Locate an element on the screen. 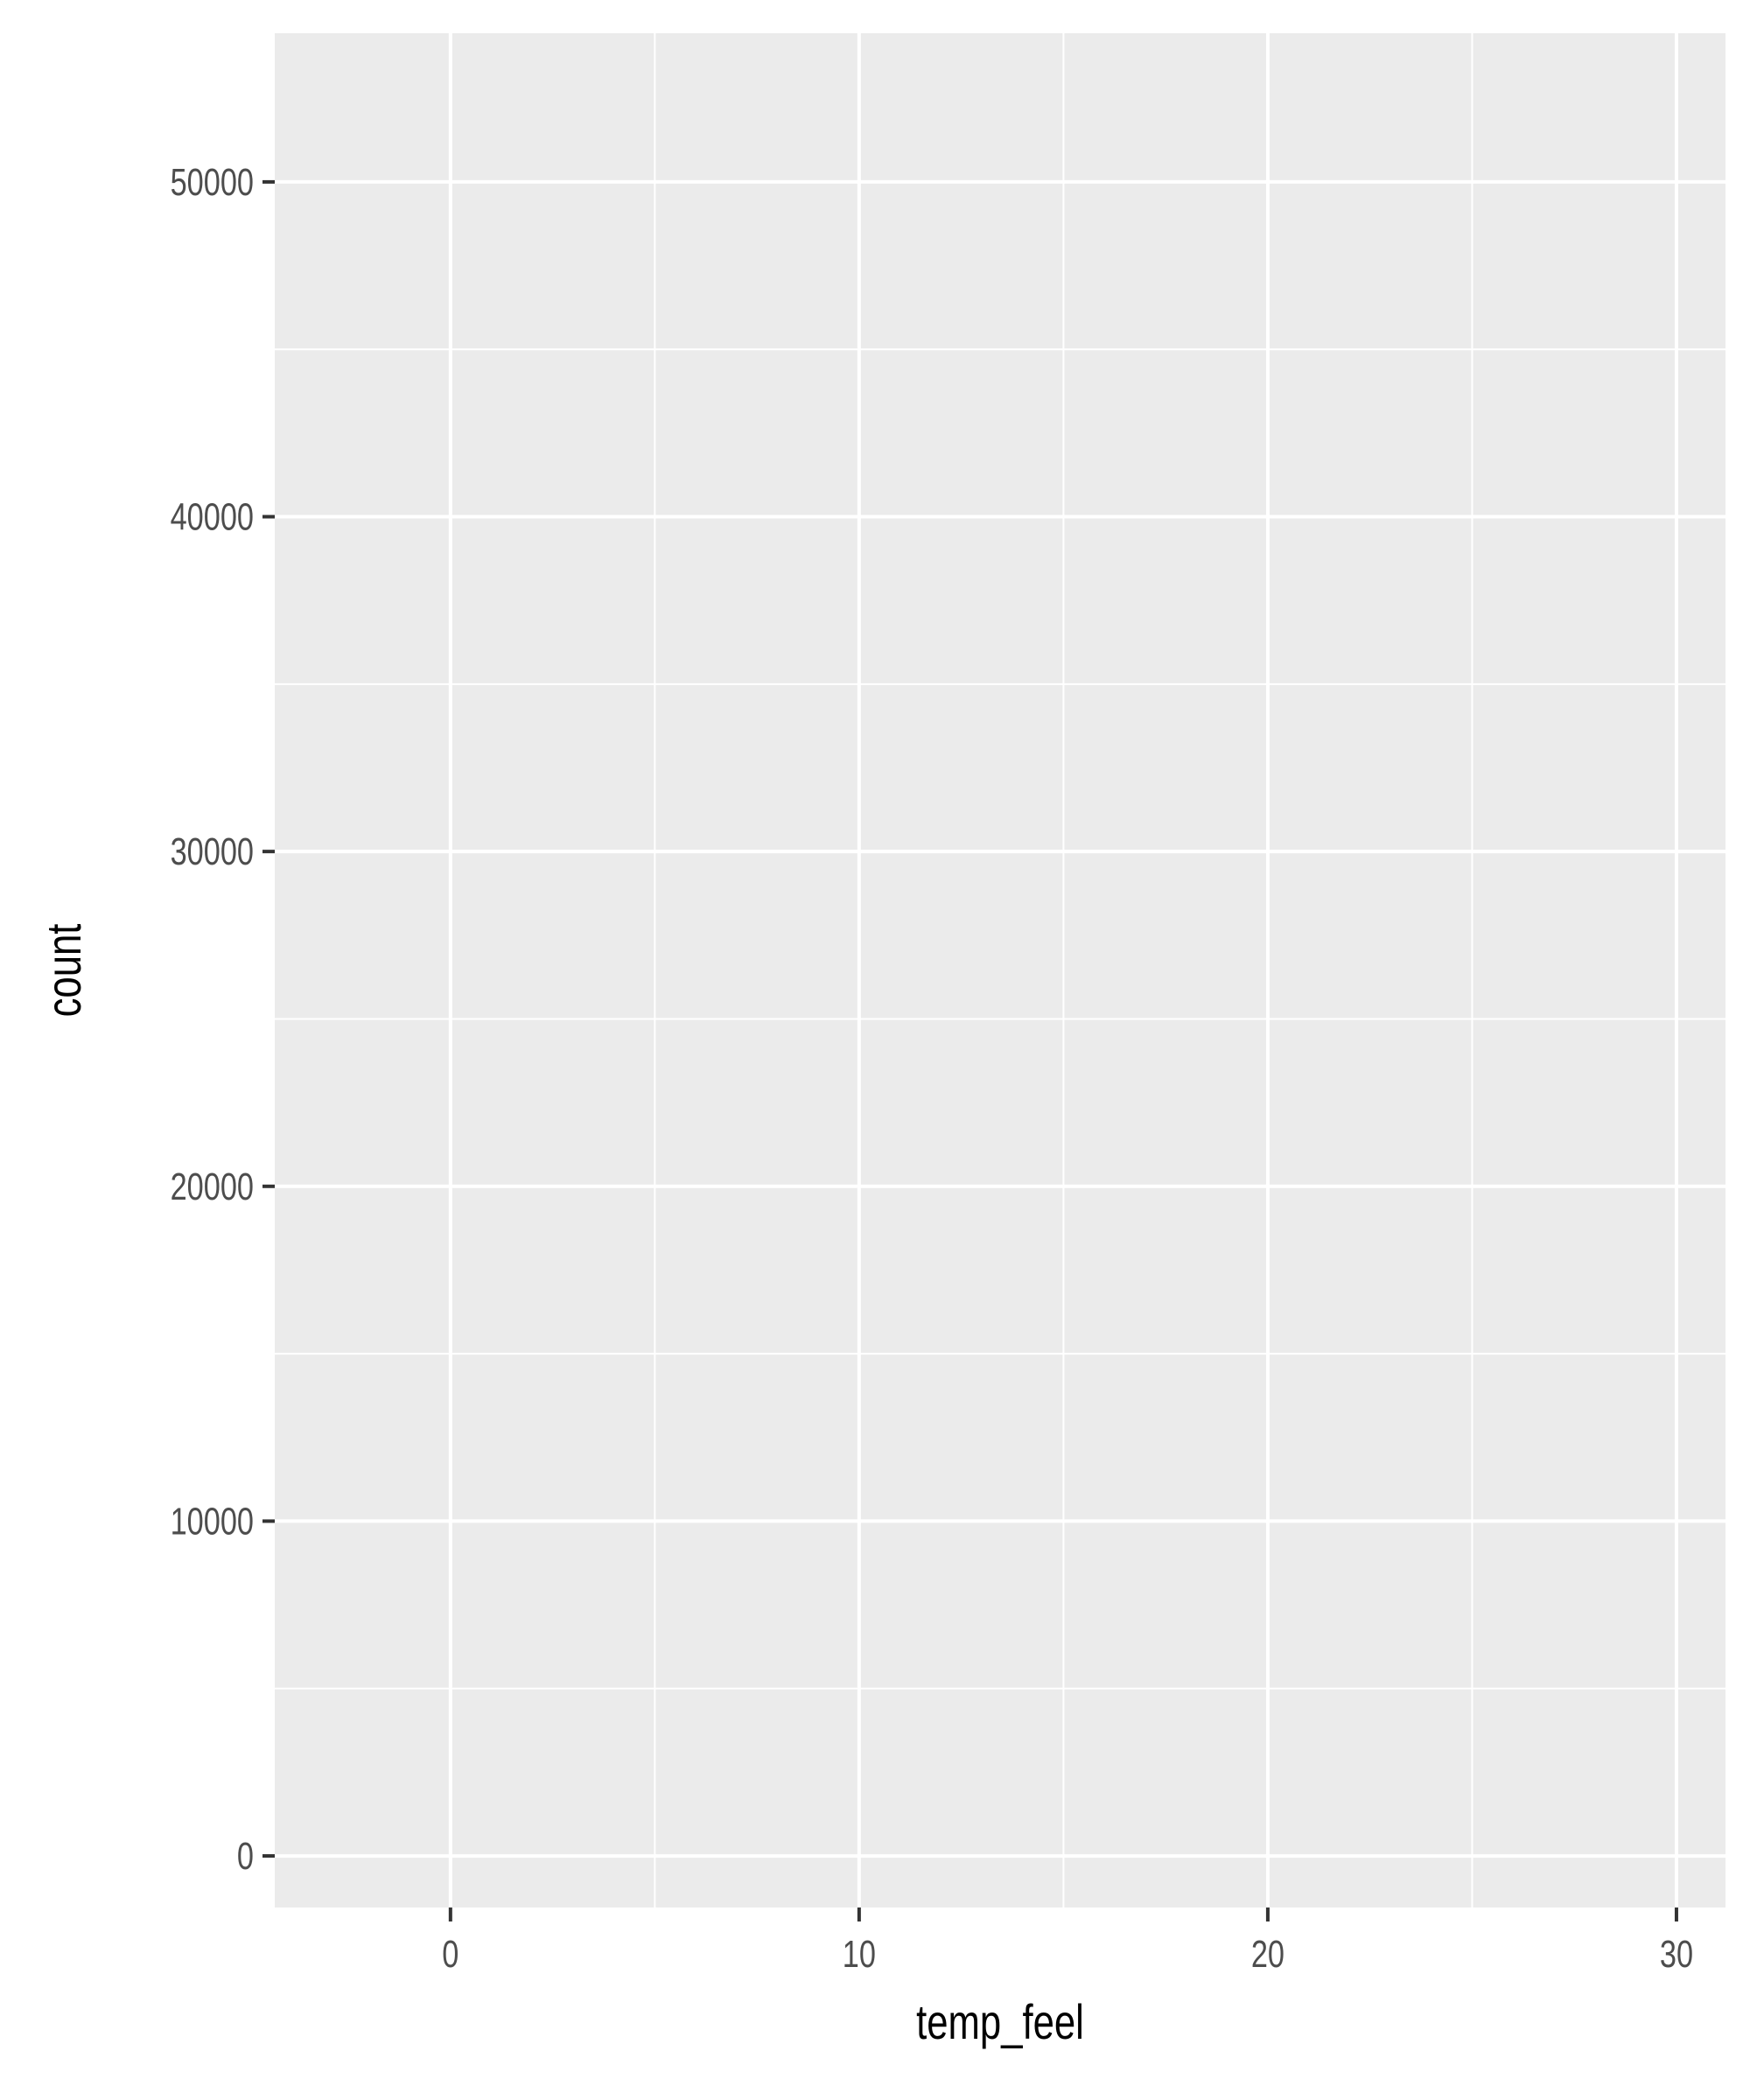 Image resolution: width=1750 pixels, height=2100 pixels. x-axis-title: temp_feel is located at coordinates (1000, 2022).